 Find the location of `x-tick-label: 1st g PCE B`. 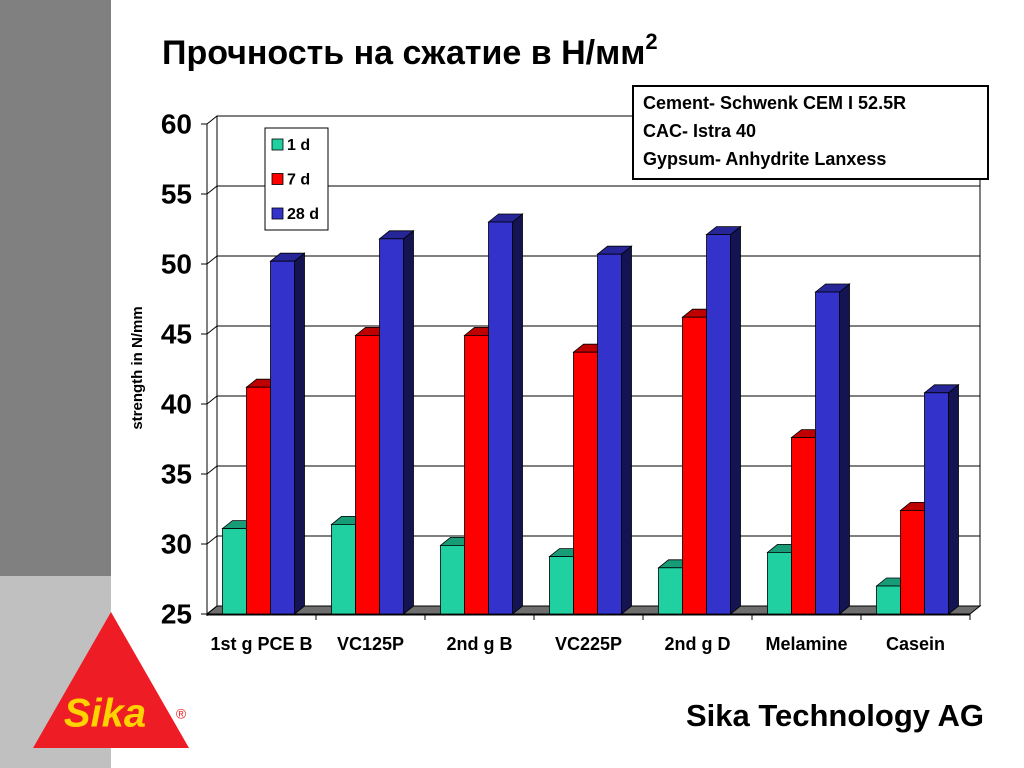

x-tick-label: 1st g PCE B is located at coordinates (261, 644).